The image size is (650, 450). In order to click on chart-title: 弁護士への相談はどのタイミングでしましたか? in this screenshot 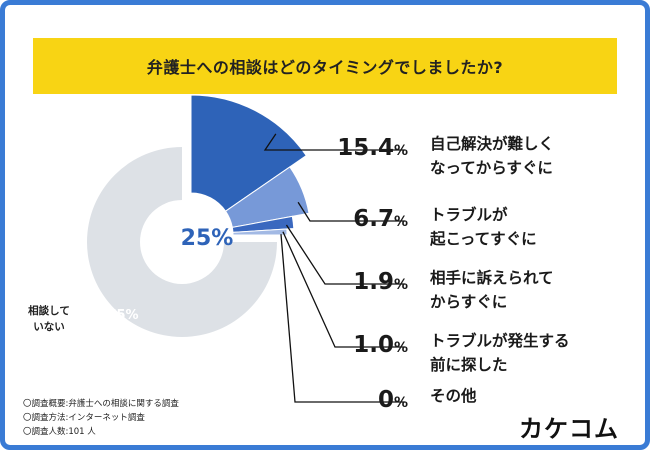, I will do `click(325, 67)`.